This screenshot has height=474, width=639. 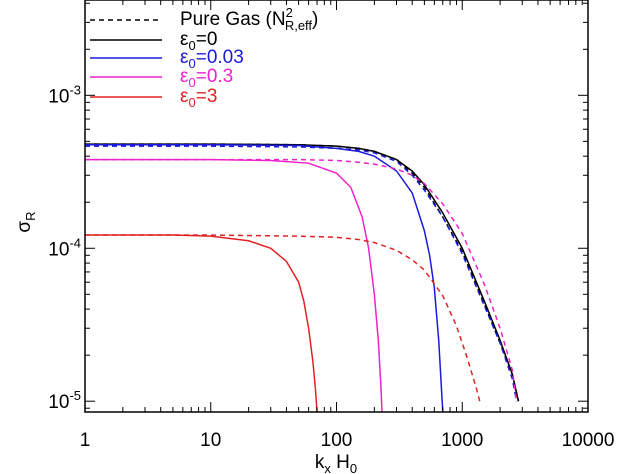 What do you see at coordinates (249, 19) in the screenshot?
I see `legend-label-1: Pure Gas (N2 R,eff)` at bounding box center [249, 19].